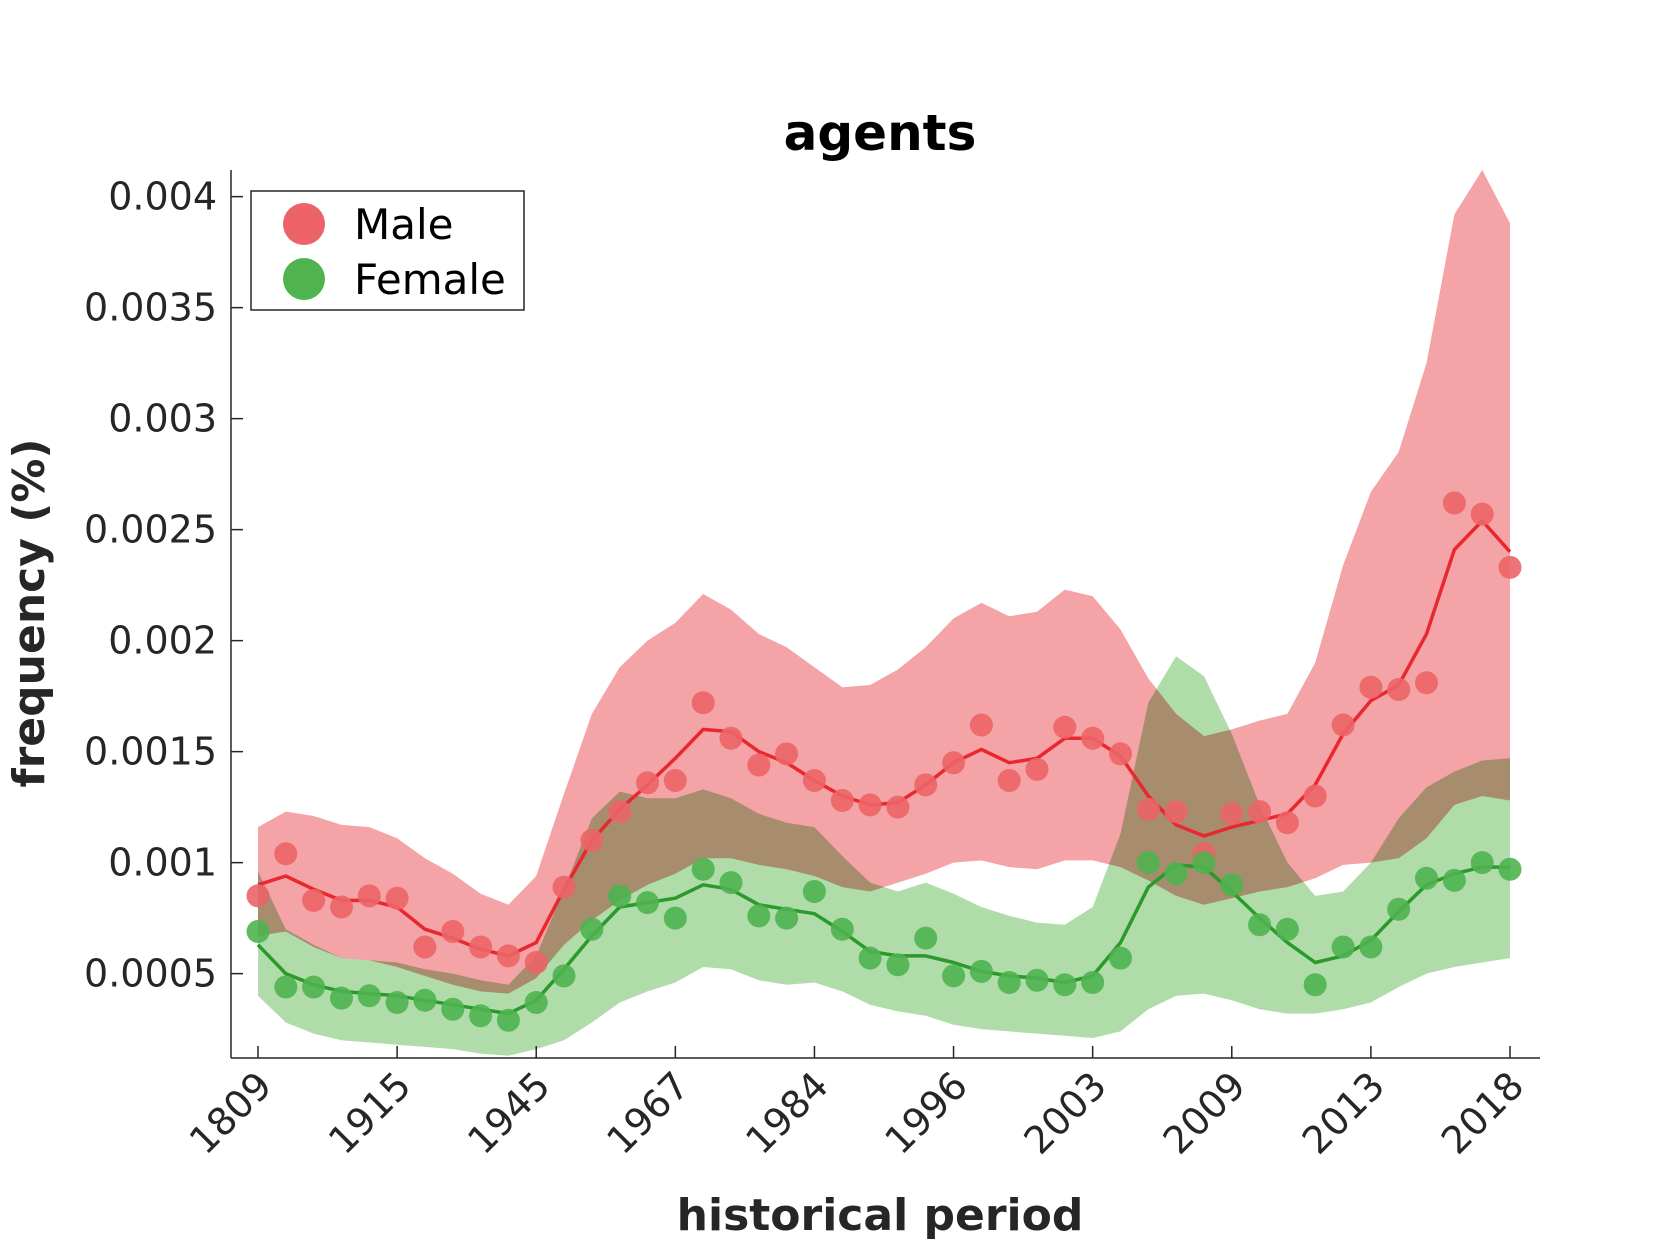 This screenshot has height=1260, width=1680. What do you see at coordinates (150, 308) in the screenshot?
I see `y-tick-label: 0.0035` at bounding box center [150, 308].